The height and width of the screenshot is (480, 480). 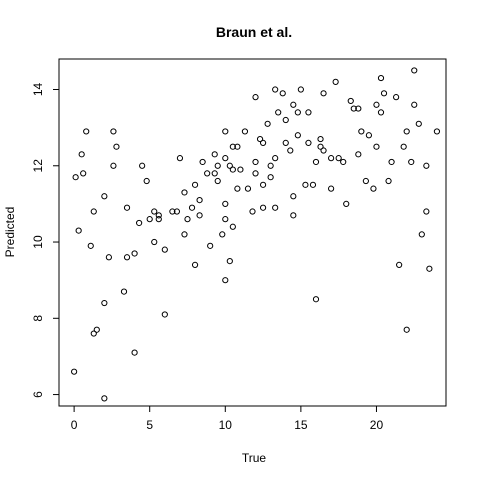 I want to click on y-axis: 6 8 10 12 14, so click(x=45, y=240).